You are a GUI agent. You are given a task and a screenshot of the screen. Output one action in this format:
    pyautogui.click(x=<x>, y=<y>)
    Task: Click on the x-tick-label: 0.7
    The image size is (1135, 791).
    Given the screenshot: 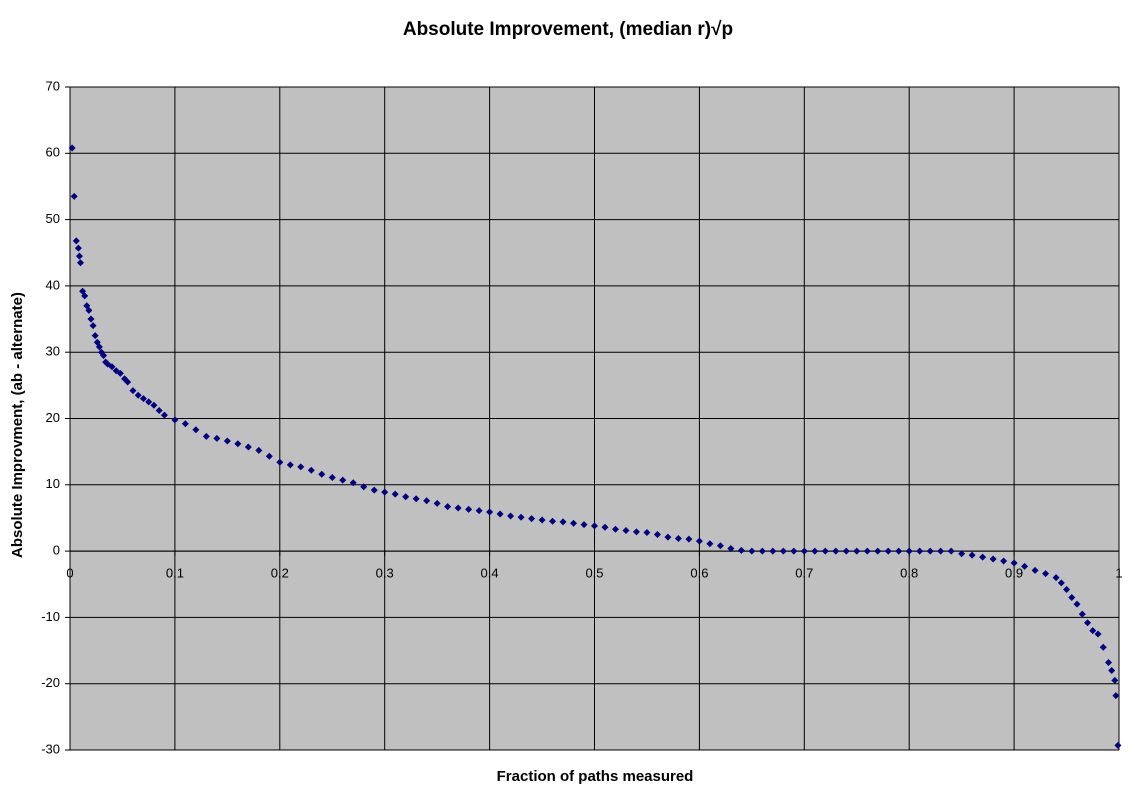 What is the action you would take?
    pyautogui.click(x=804, y=573)
    